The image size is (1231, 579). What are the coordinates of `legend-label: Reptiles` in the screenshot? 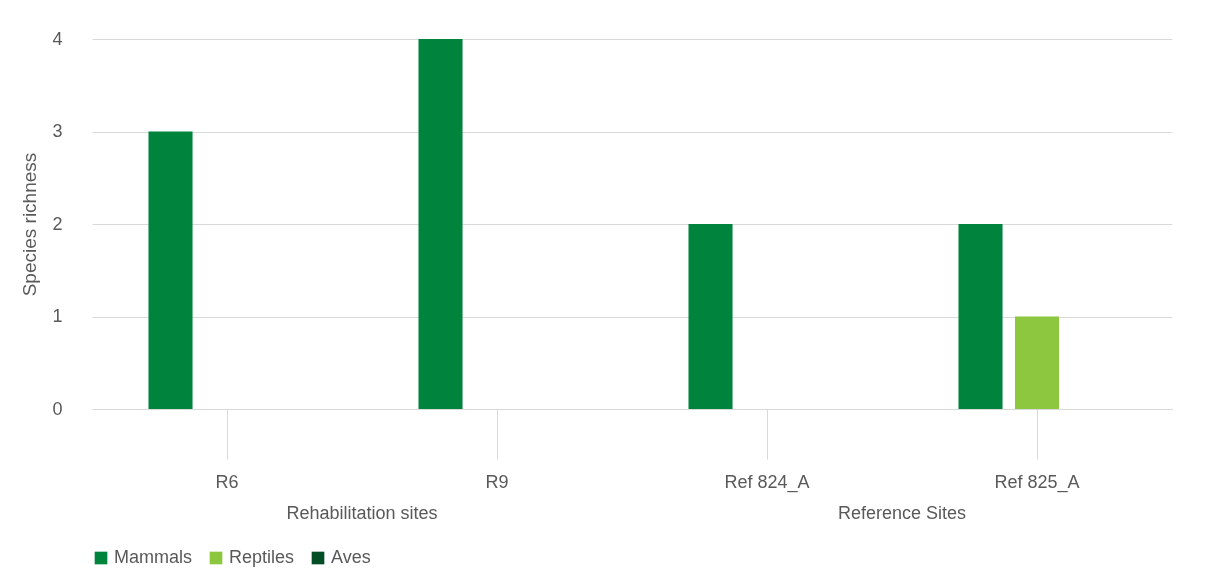 It's located at (262, 557).